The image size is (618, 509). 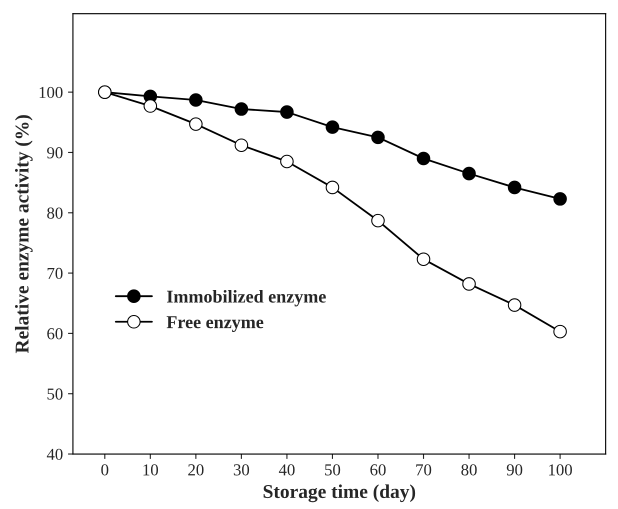 What do you see at coordinates (104, 470) in the screenshot?
I see `x-tick-label: 0` at bounding box center [104, 470].